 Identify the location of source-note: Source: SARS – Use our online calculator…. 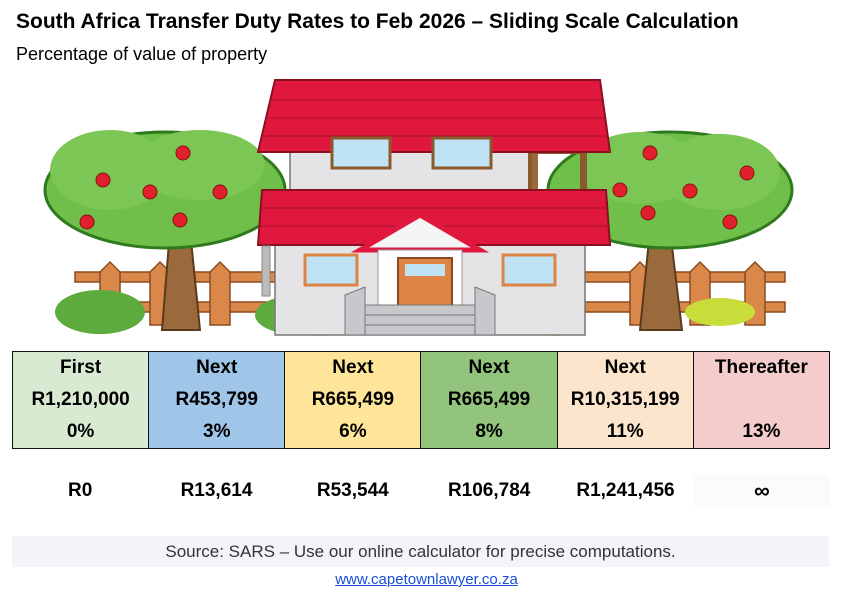
(420, 551).